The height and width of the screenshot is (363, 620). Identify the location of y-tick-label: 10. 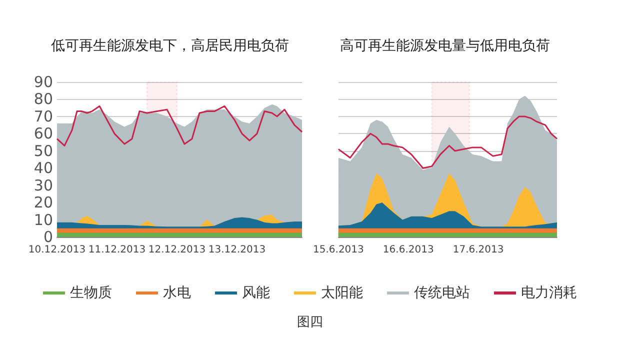
(43, 219).